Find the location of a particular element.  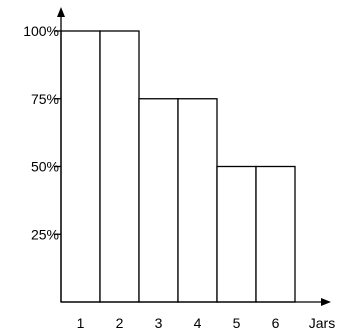

x-tick-label-2: 2 is located at coordinates (120, 323).